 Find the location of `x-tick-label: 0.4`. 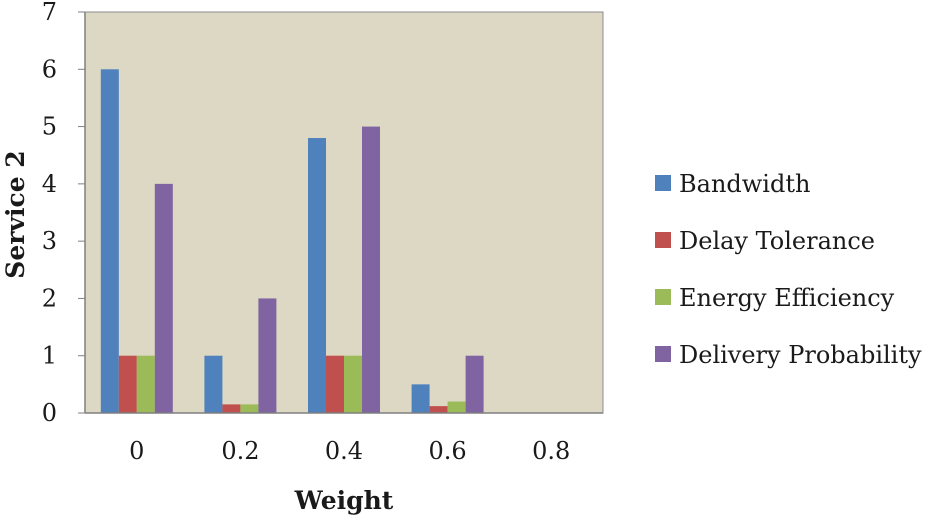

x-tick-label: 0.4 is located at coordinates (344, 451).